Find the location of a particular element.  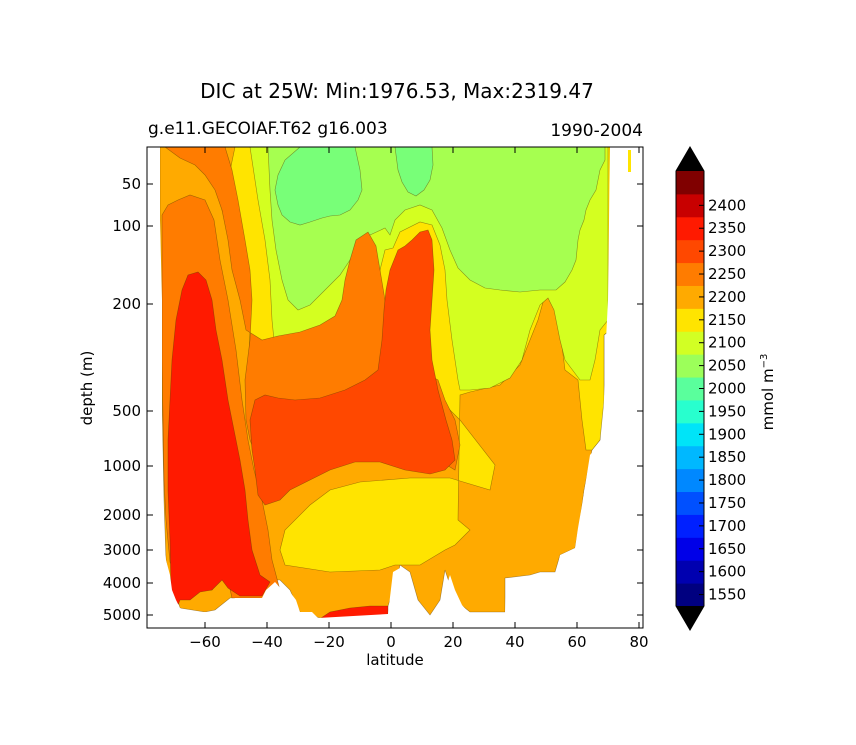

colorbar-over-arrow is located at coordinates (690, 159).